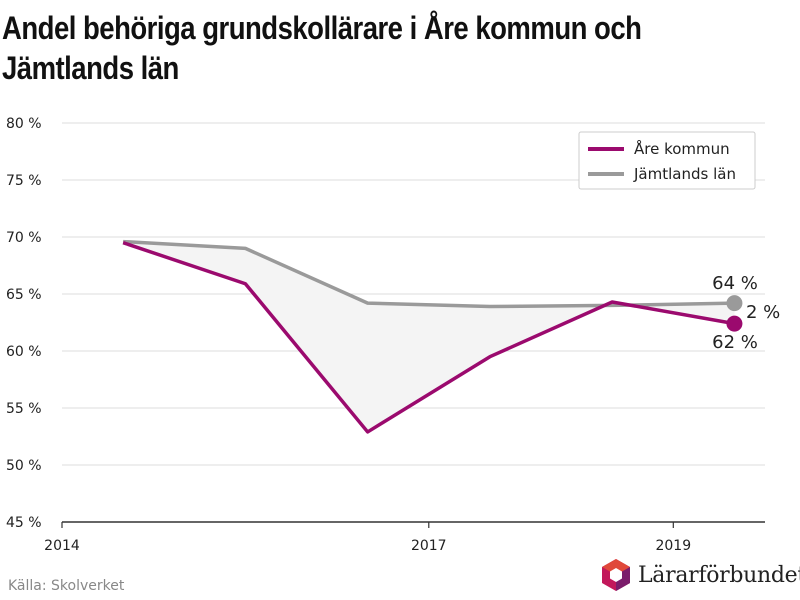  Describe the element at coordinates (684, 174) in the screenshot. I see `legend-label-jamtland: Jämtlands län` at that location.